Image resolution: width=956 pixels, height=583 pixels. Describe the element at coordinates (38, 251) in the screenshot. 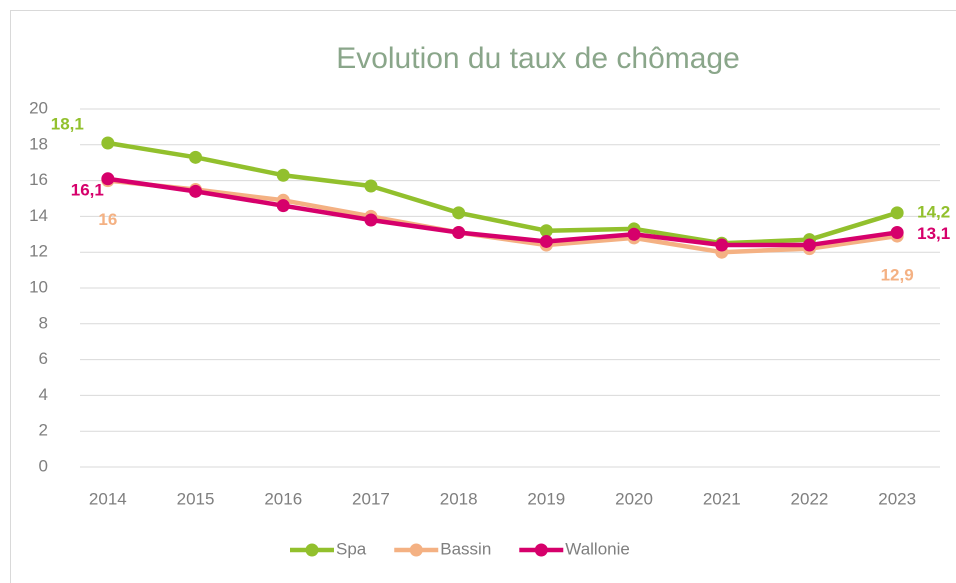

I see `y-tick-label: 12` at that location.